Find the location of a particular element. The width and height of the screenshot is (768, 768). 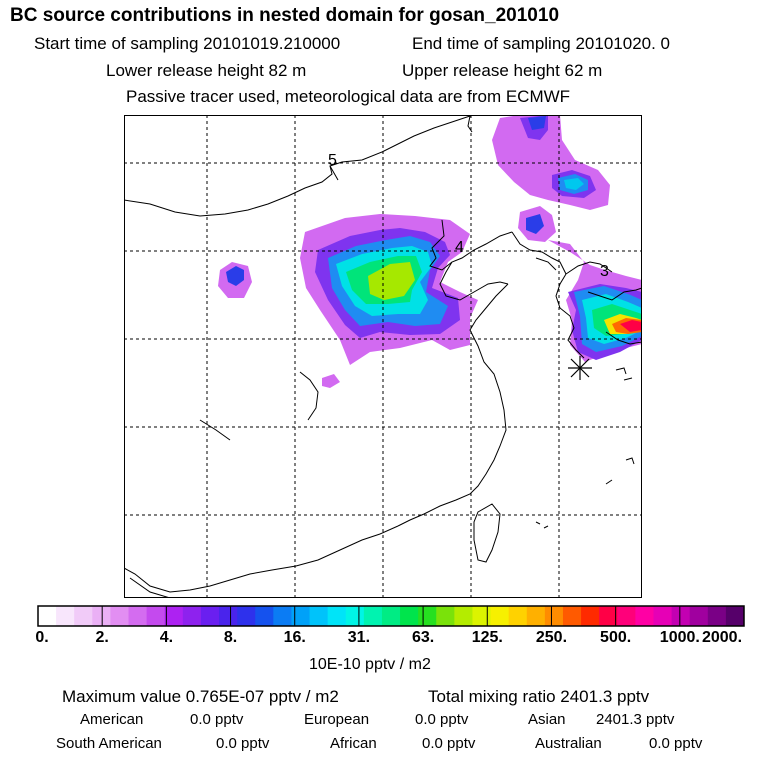

south-american-value: 0.0 pptv is located at coordinates (243, 743).